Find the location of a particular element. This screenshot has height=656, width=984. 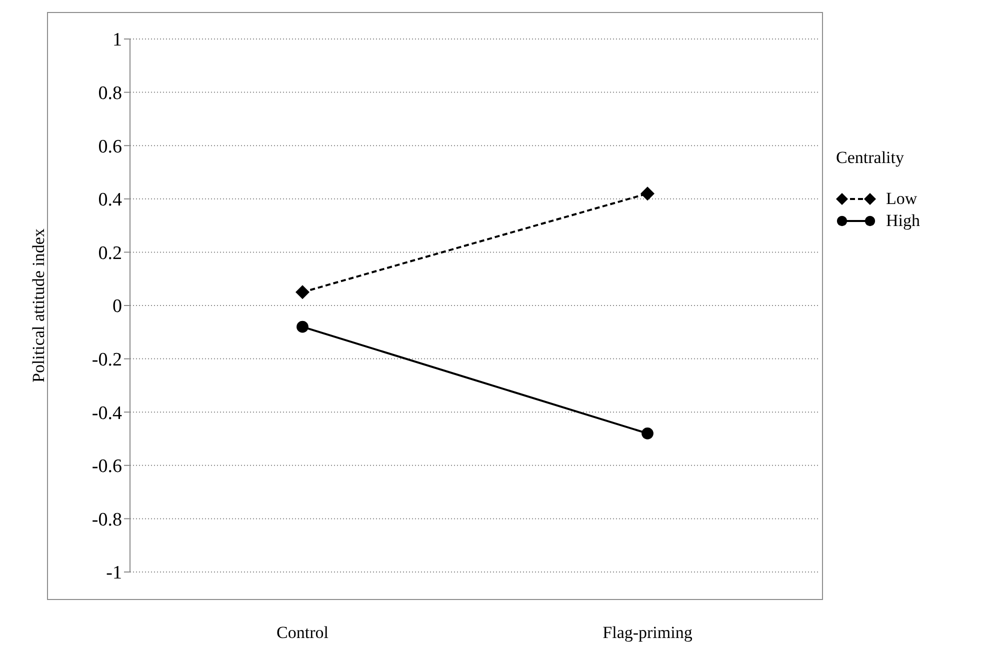

x-tick-label: Flag-priming is located at coordinates (647, 632).